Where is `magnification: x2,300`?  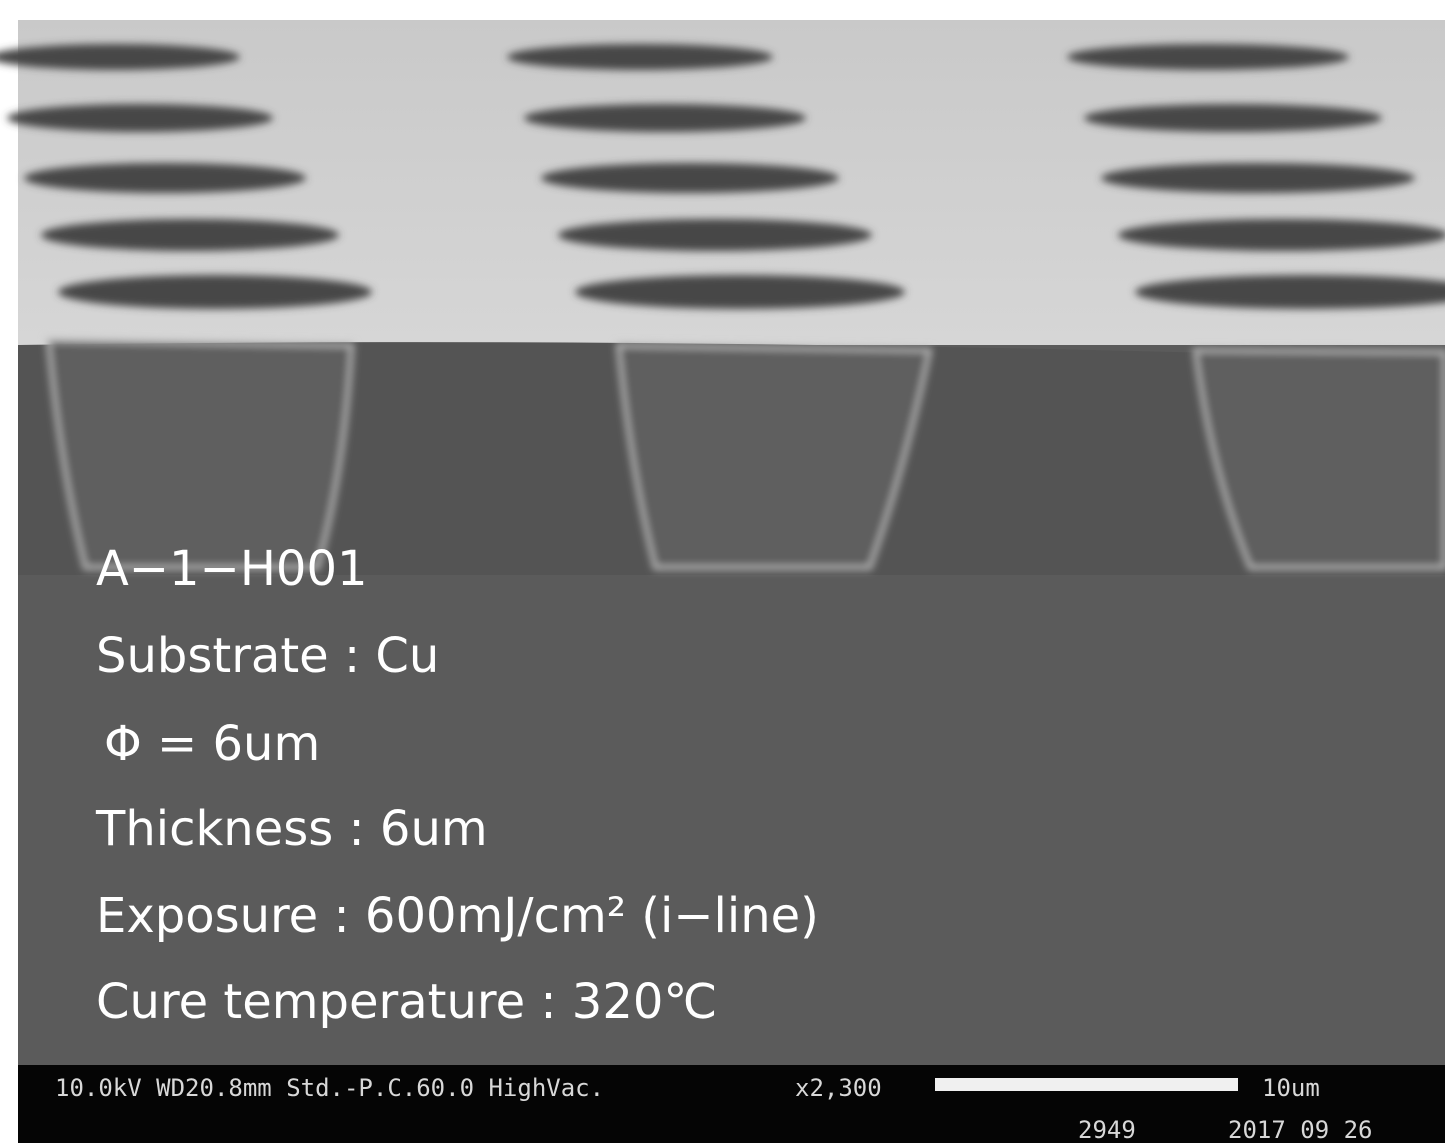
magnification: x2,300 is located at coordinates (838, 1088).